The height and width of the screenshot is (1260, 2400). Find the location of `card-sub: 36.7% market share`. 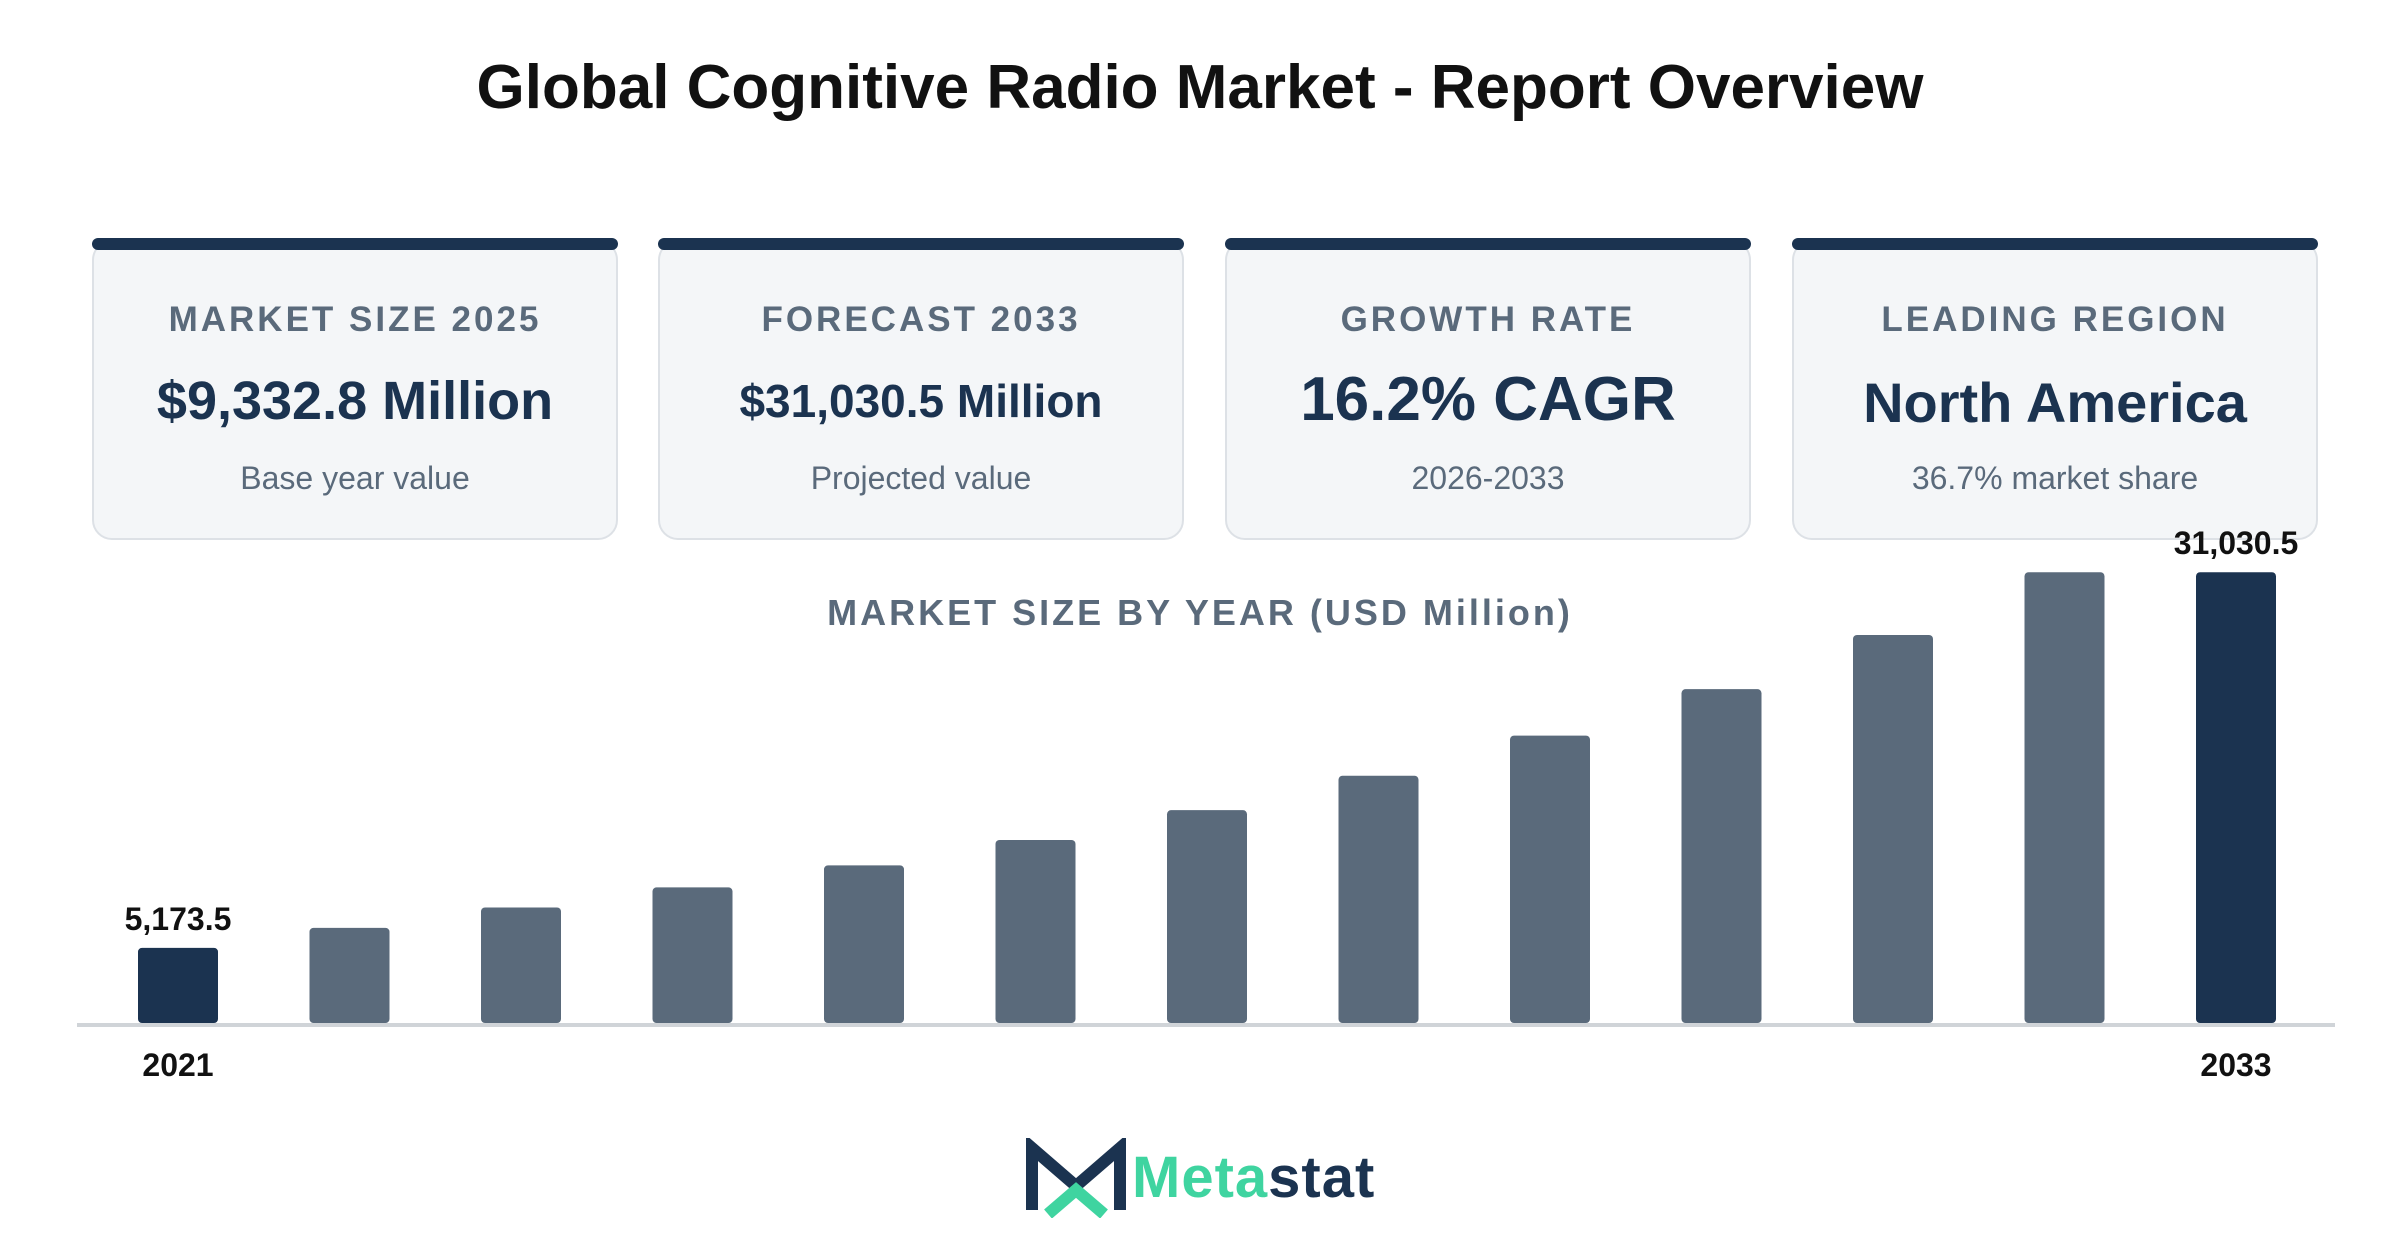

card-sub: 36.7% market share is located at coordinates (2055, 478).